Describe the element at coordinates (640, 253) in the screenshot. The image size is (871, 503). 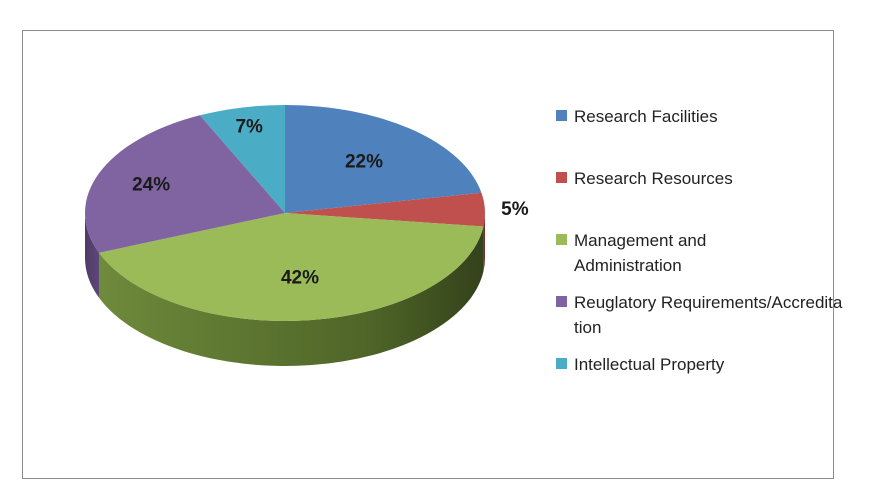
I see `legend-label: Management and Administration` at that location.